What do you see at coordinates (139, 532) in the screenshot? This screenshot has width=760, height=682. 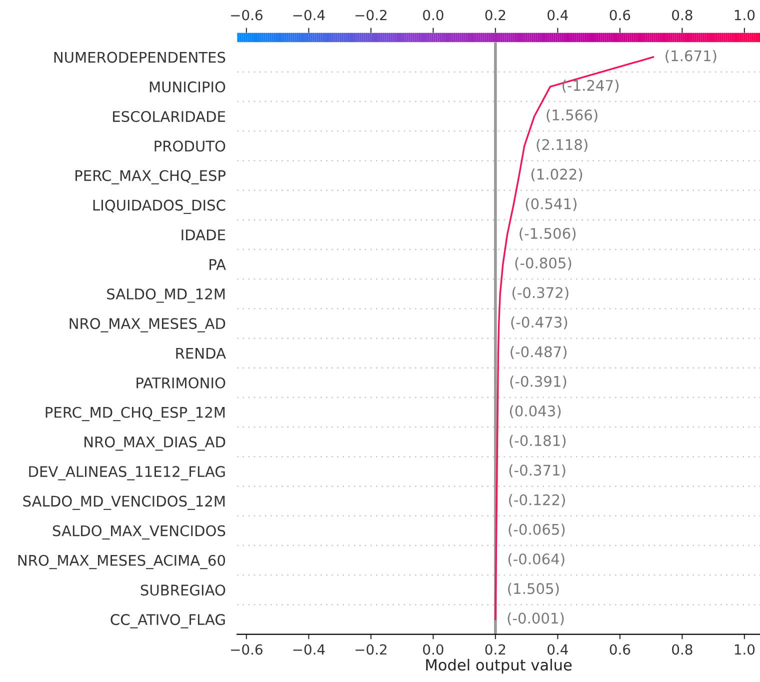 I see `y-tick-label: SALDO_MAX_VENCIDOS` at bounding box center [139, 532].